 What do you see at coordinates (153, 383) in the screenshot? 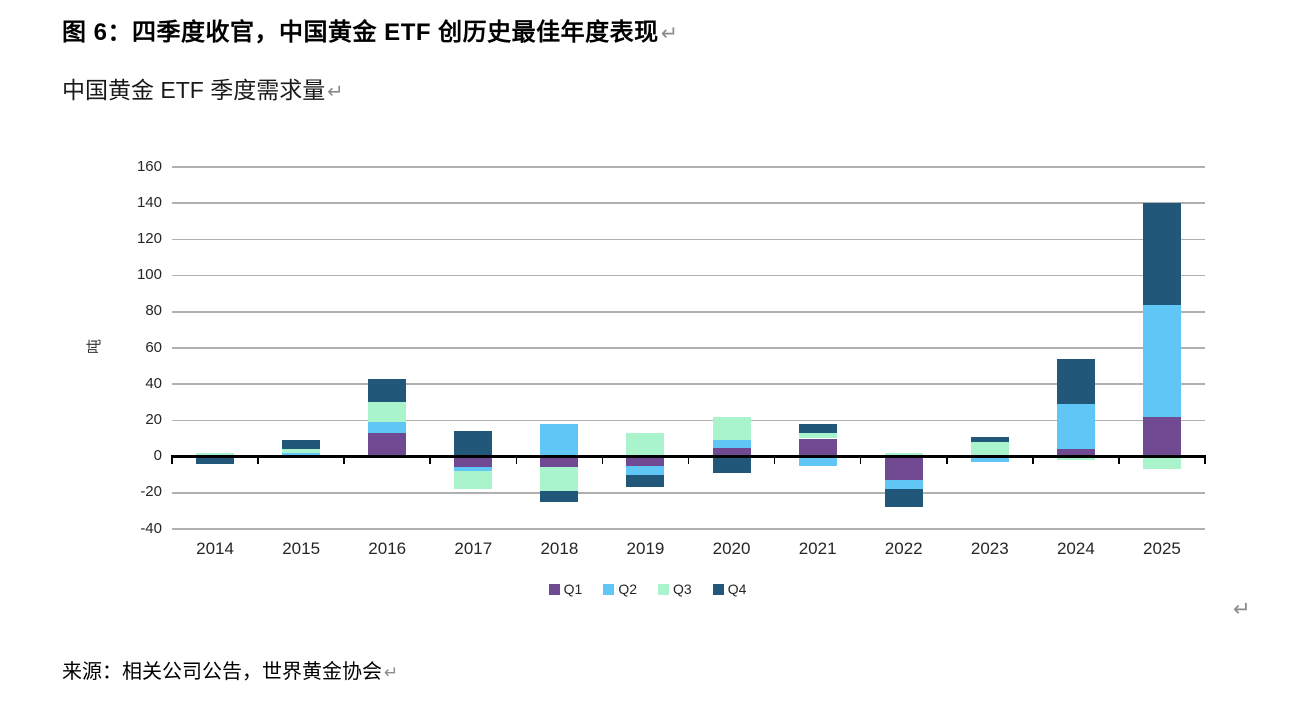
I see `y-tick-label: 40` at bounding box center [153, 383].